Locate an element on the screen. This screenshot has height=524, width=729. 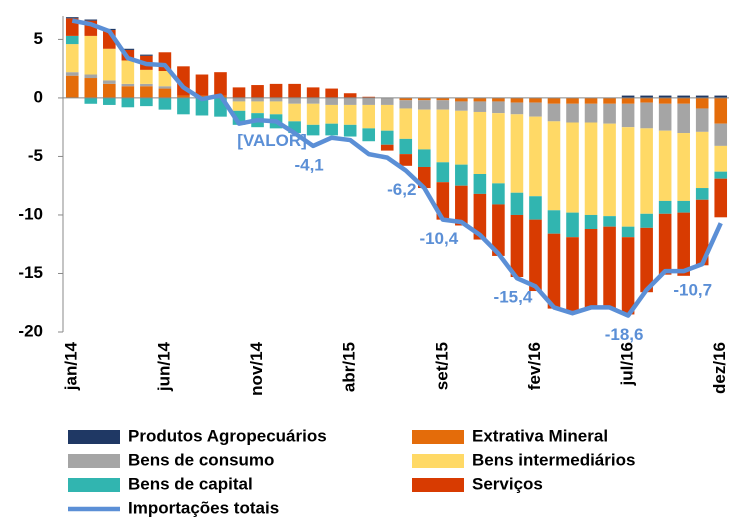
legend-label: Bens de capital is located at coordinates (190, 483).